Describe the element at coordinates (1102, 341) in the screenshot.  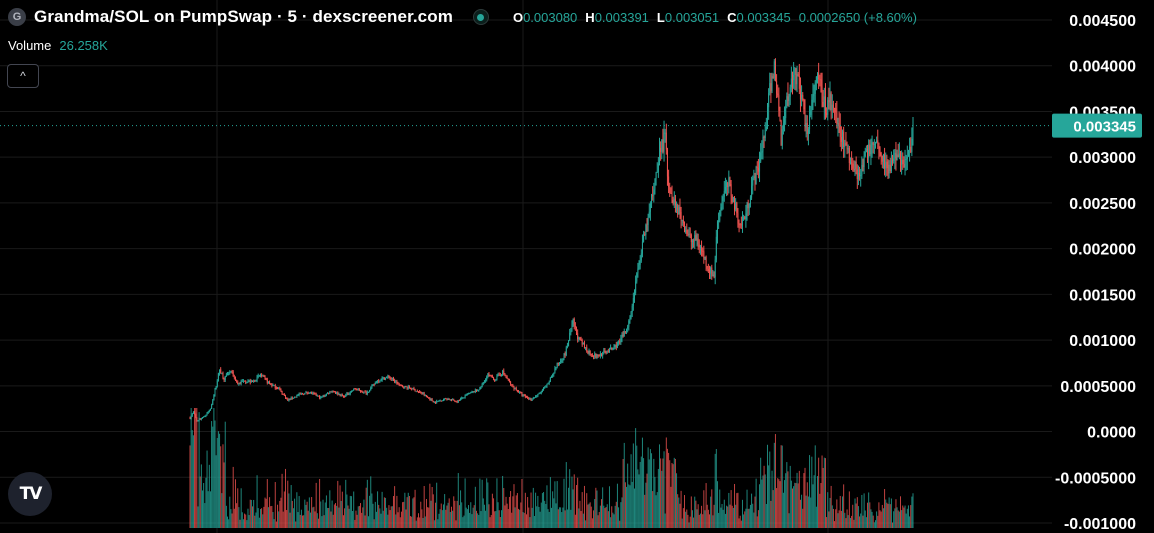
I see `y-tick-label: 0.001000` at that location.